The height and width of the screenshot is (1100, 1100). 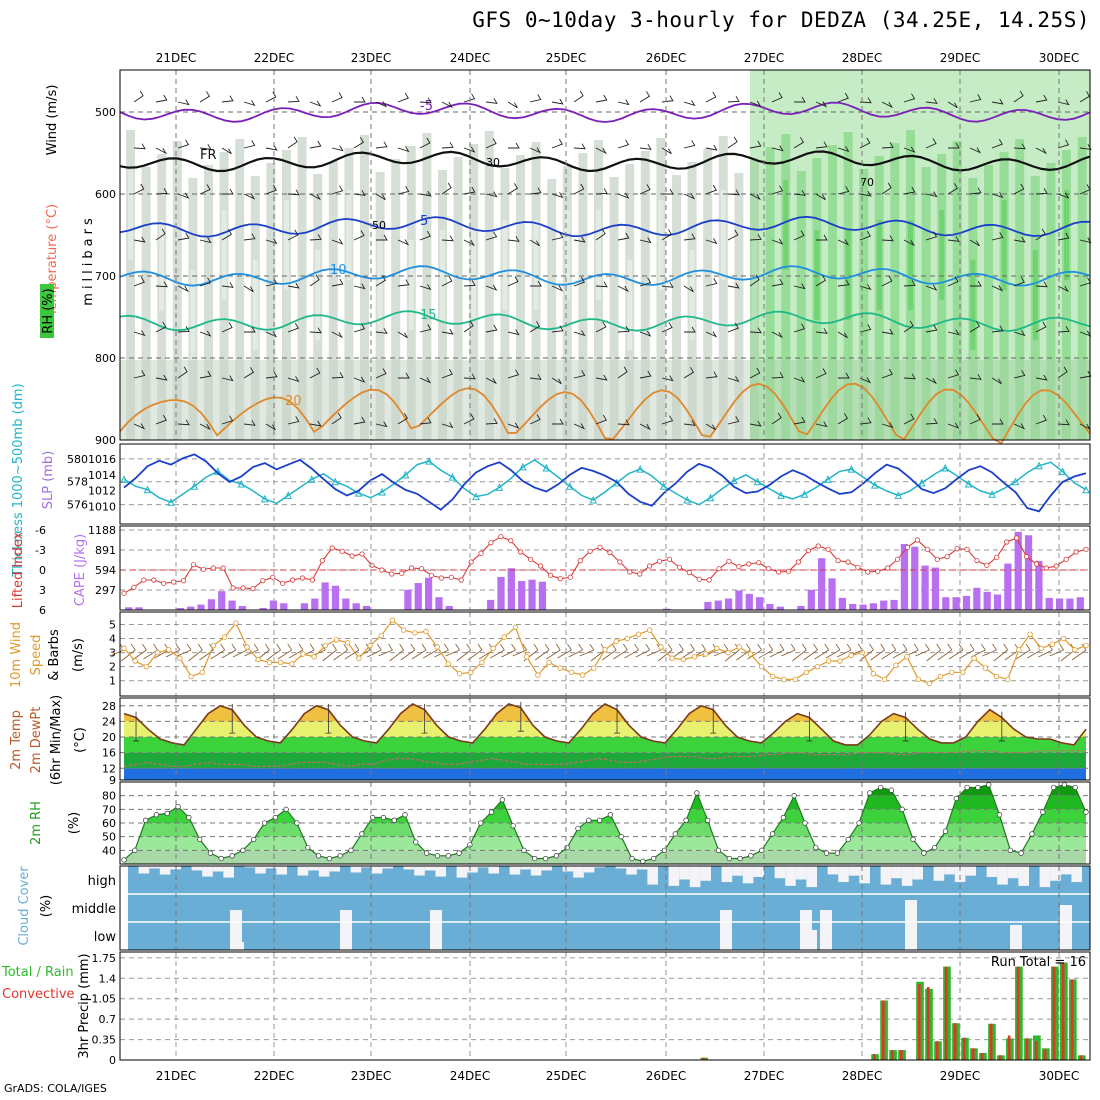 What do you see at coordinates (94, 909) in the screenshot?
I see `cloud-row-middle: middle` at bounding box center [94, 909].